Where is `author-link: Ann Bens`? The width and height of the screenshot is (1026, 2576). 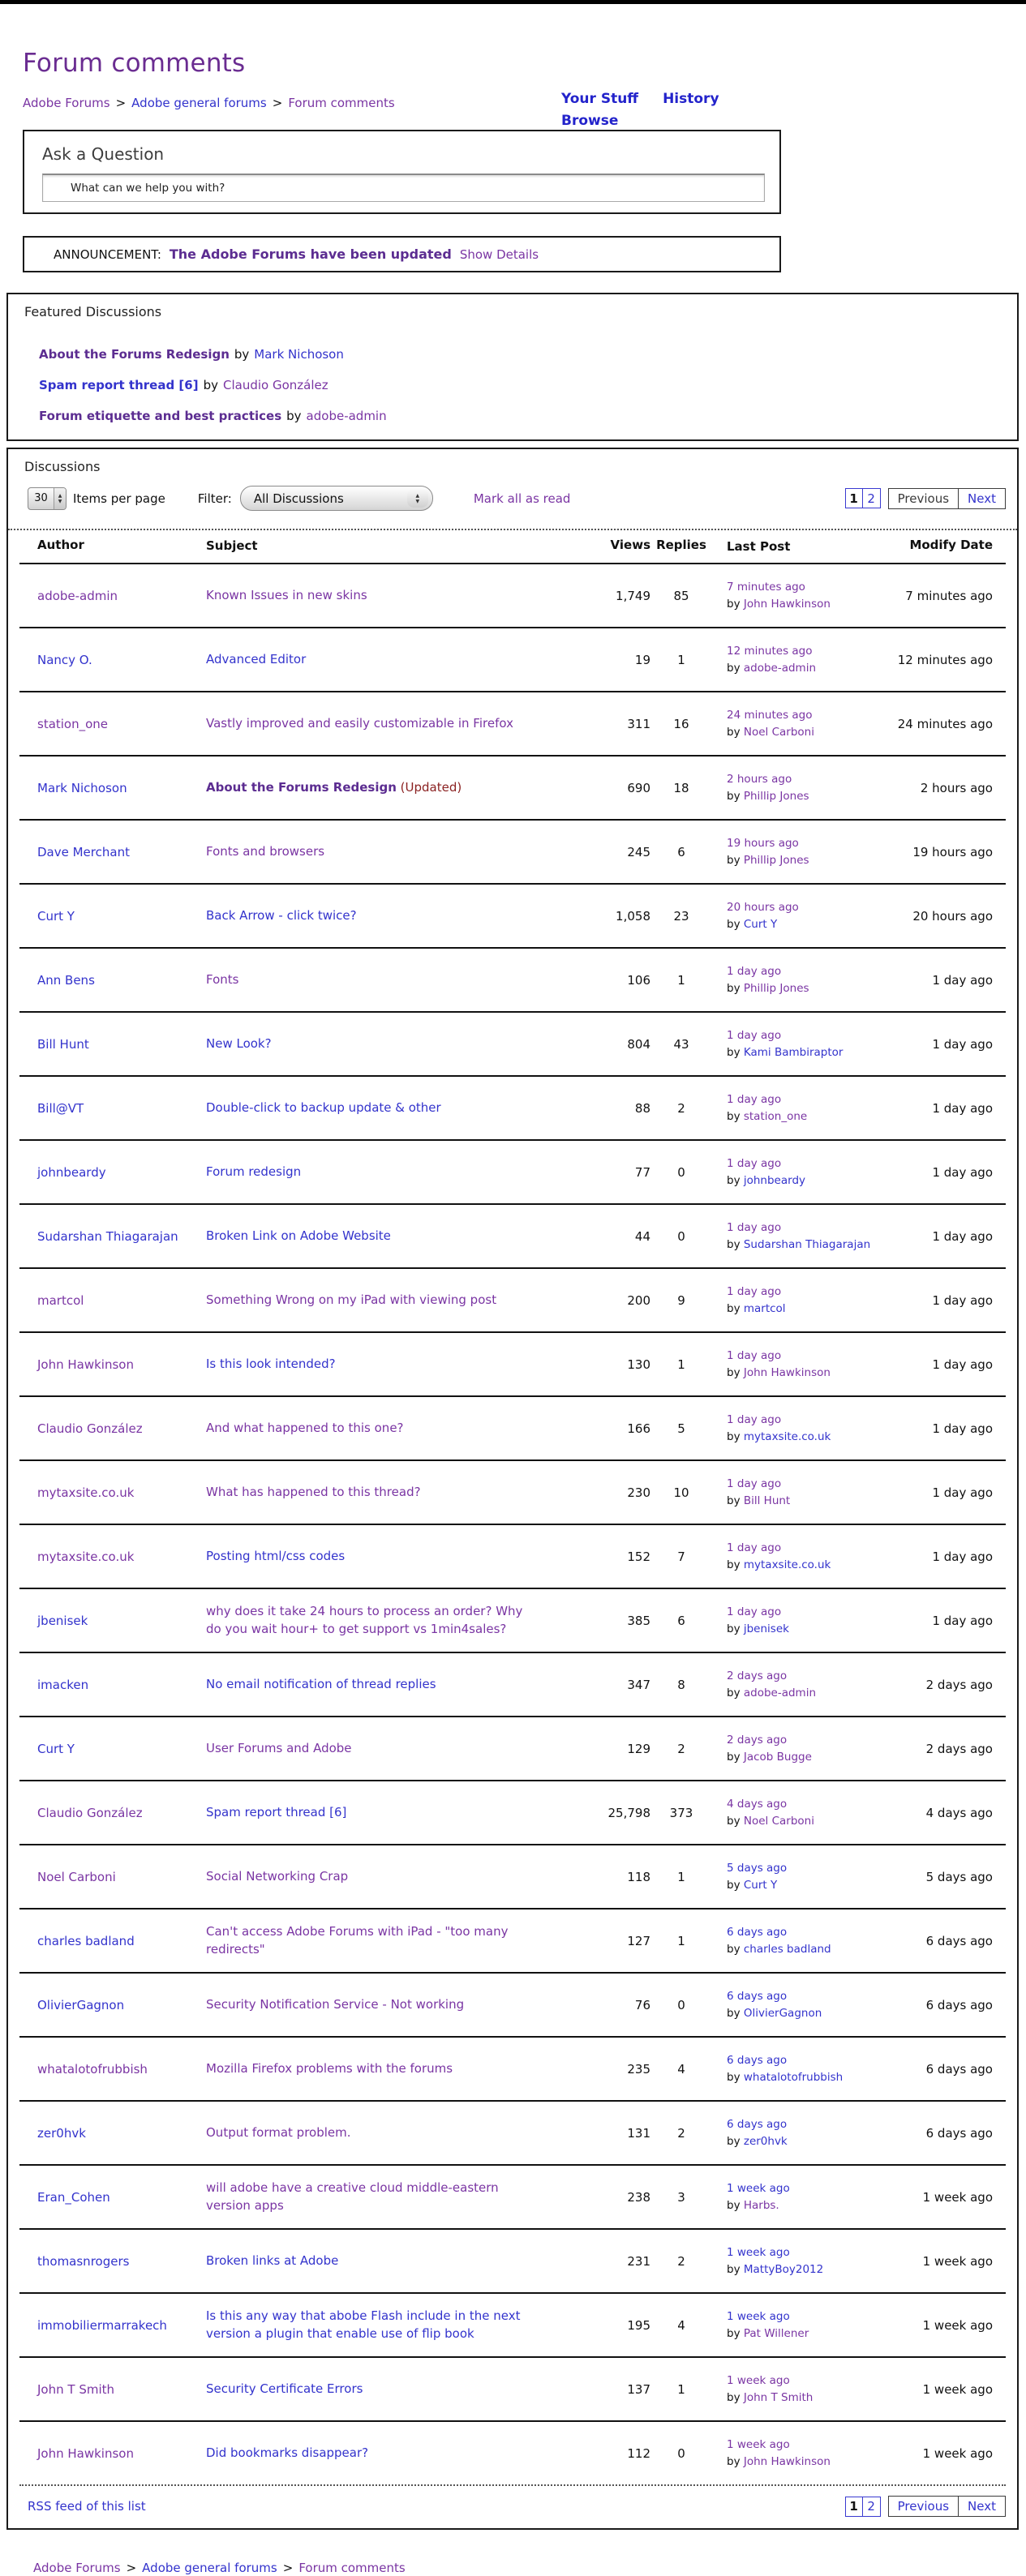
author-link: Ann Bens is located at coordinates (66, 980).